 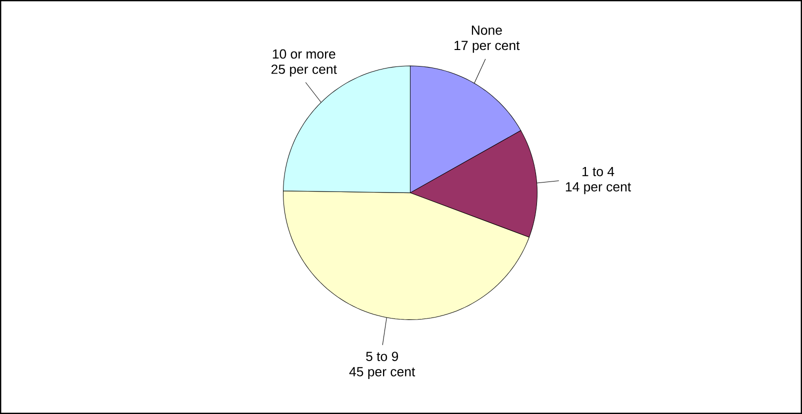 What do you see at coordinates (487, 30) in the screenshot?
I see `slice-label: None` at bounding box center [487, 30].